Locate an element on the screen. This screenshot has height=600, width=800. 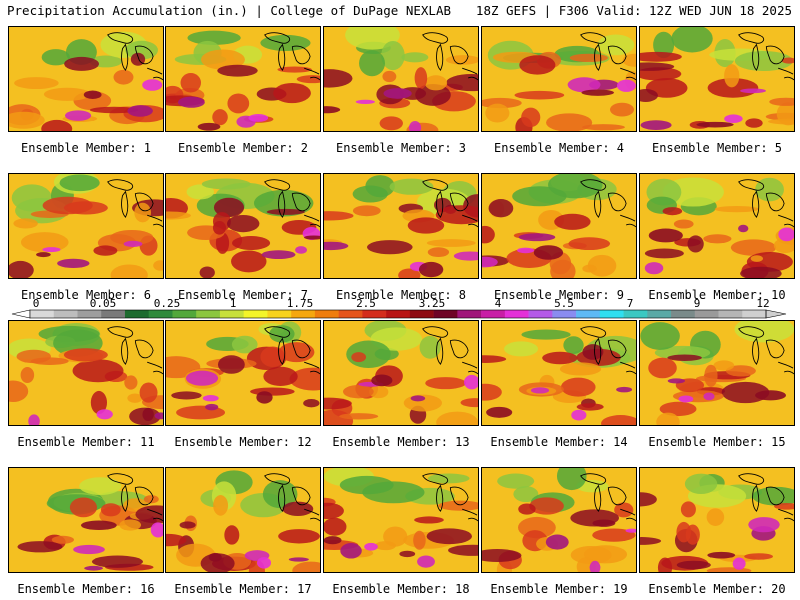
colorbar-tick-label: 9 is located at coordinates (697, 303).